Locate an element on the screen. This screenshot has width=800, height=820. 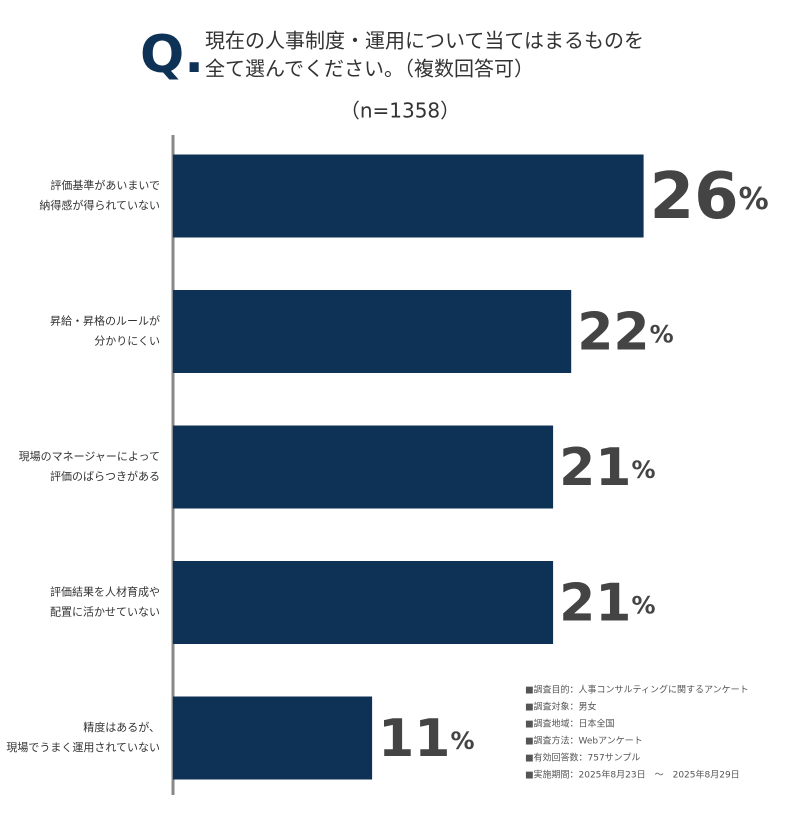
chart-title: 全て選んでください。（複数回答可） is located at coordinates (369, 69).